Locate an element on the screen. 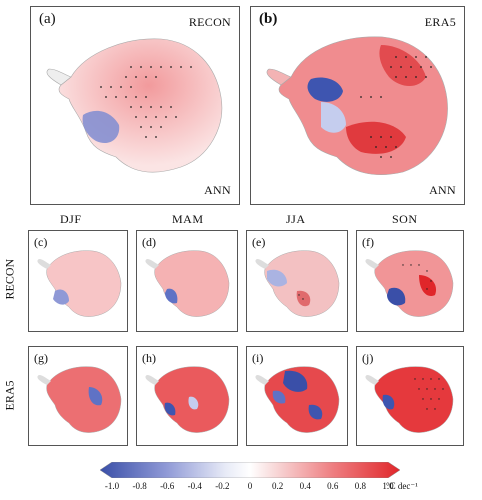 The height and width of the screenshot is (500, 482). colorbar is located at coordinates (250, 470).